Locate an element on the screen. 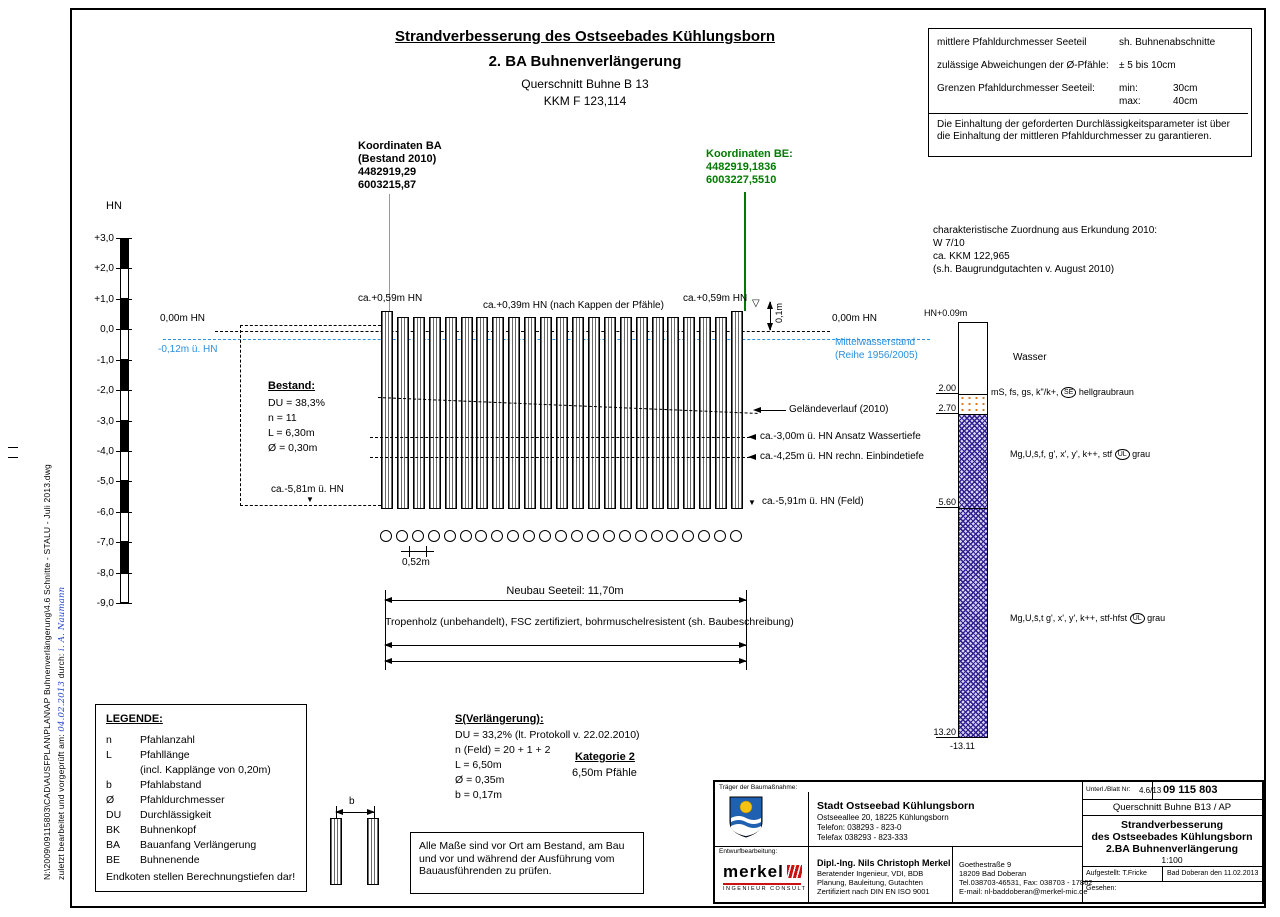 Image resolution: width=1280 pixels, height=917 pixels. client-phone: Telefon: 038293 - 823-0 is located at coordinates (859, 827).